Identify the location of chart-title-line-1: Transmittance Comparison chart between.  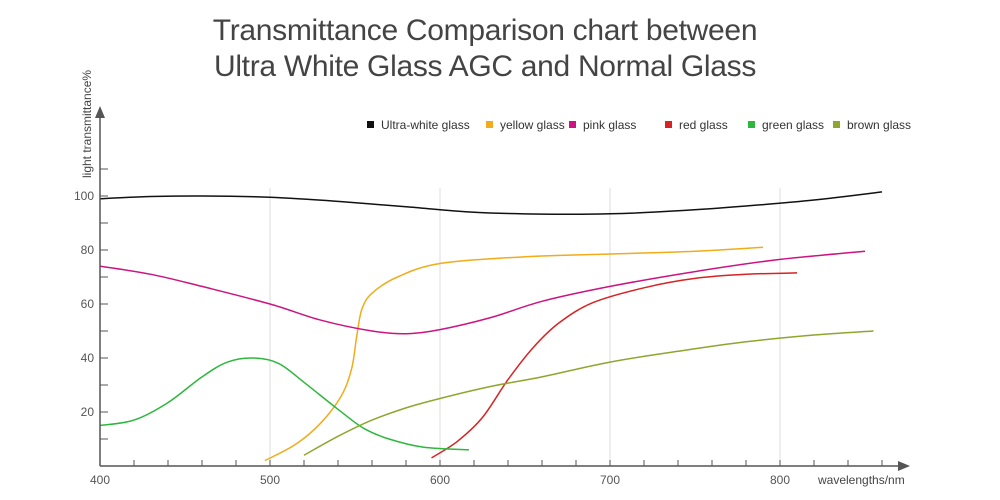
(485, 30).